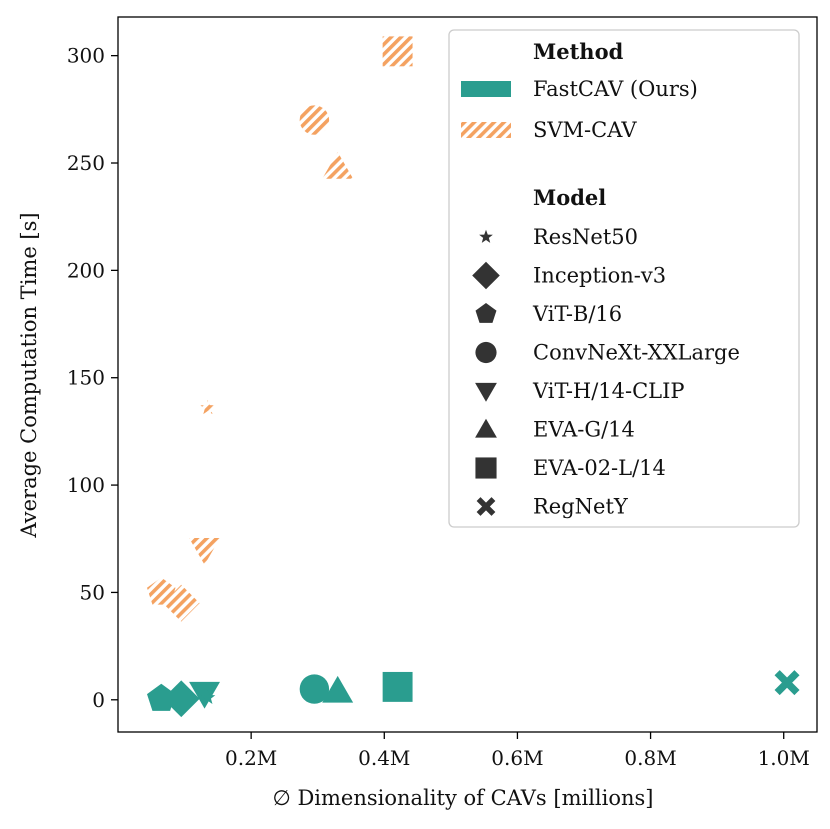 Image resolution: width=830 pixels, height=829 pixels. Describe the element at coordinates (599, 468) in the screenshot. I see `legend-label-eva-02-l-14: EVA-02-L/14` at that location.